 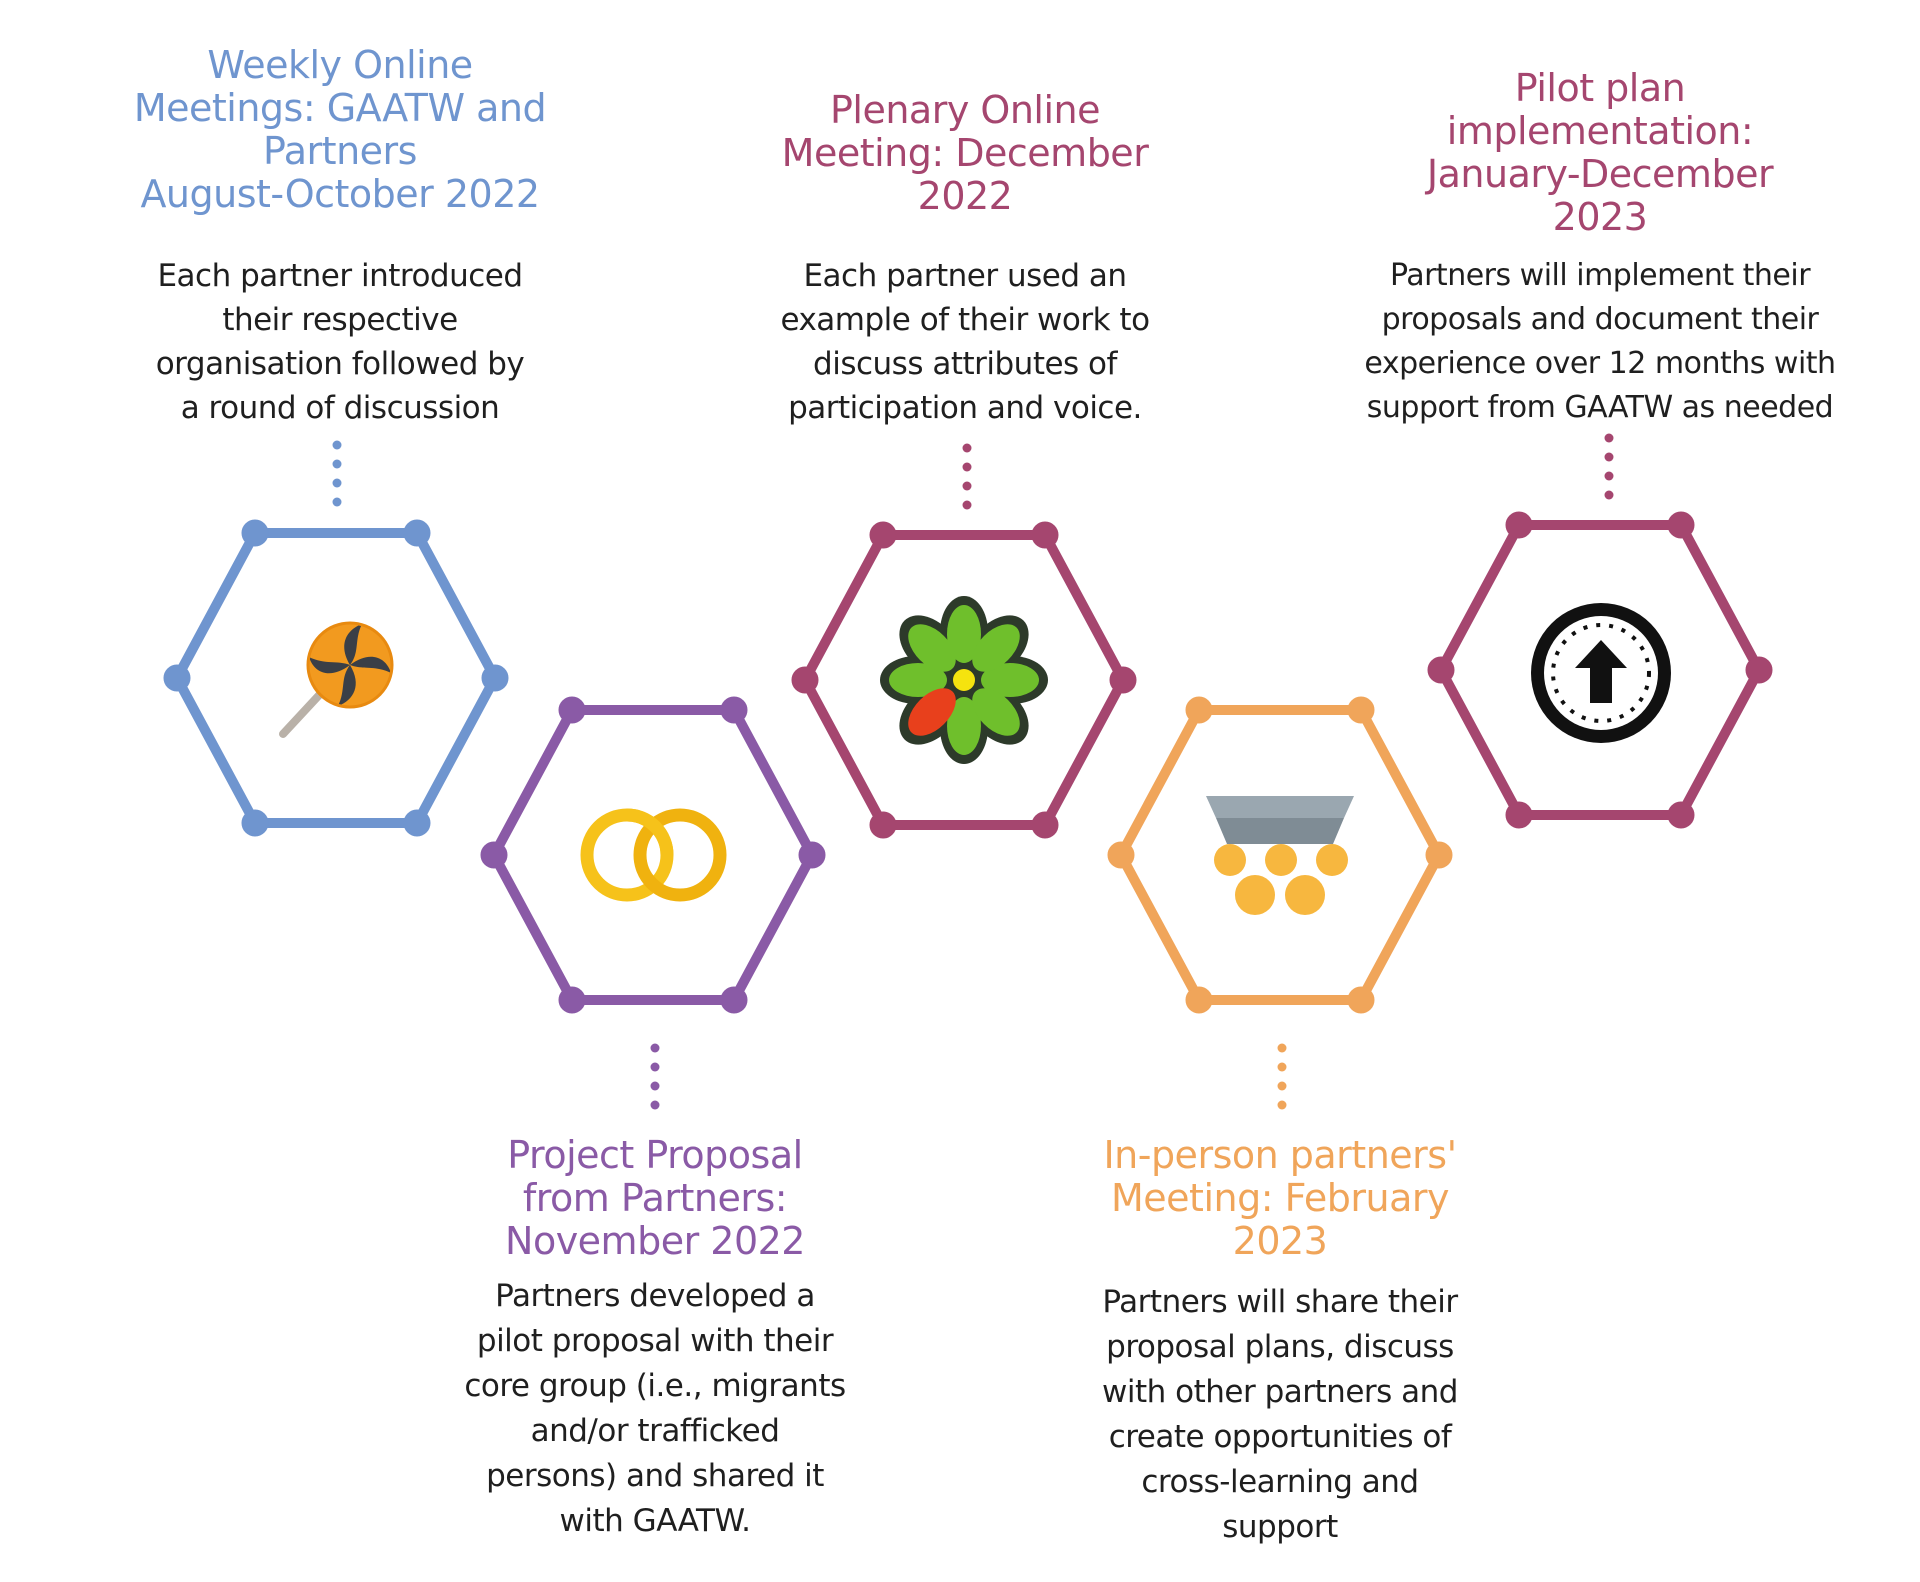 I want to click on stage-title-plenary: Plenary Online Meeting: December 2022, so click(x=965, y=153).